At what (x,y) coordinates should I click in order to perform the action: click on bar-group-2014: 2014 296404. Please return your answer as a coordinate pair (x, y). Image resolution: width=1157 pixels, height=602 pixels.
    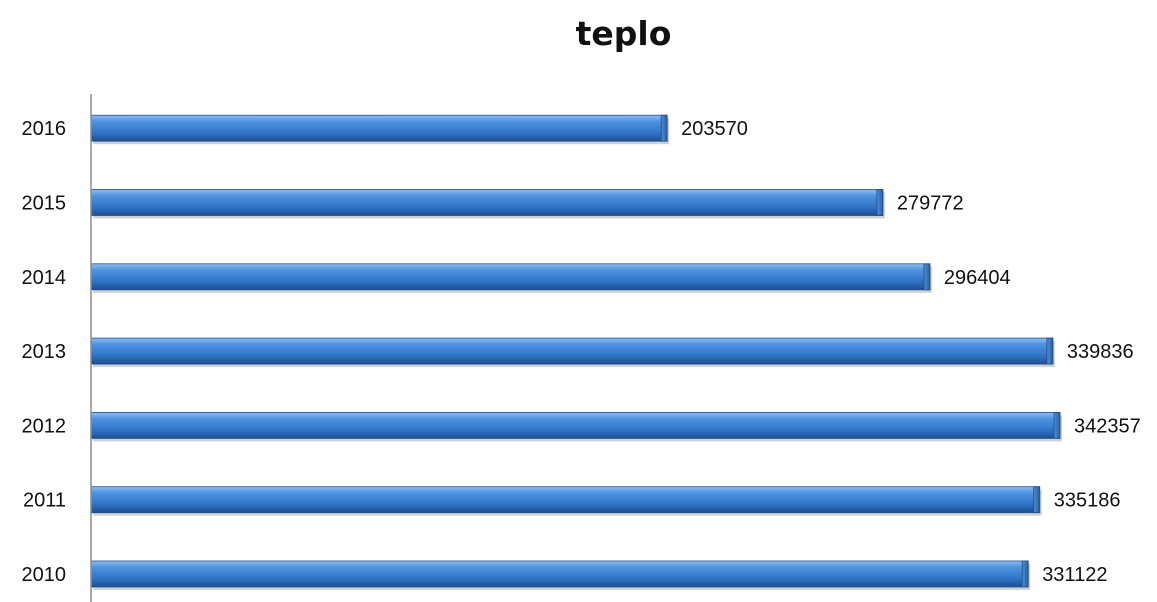
    Looking at the image, I should click on (516, 278).